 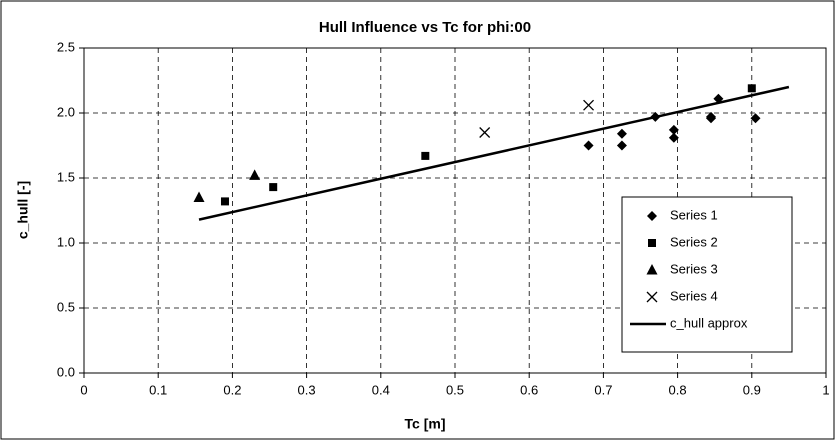 I want to click on legend-label: c_hull approx, so click(x=709, y=322).